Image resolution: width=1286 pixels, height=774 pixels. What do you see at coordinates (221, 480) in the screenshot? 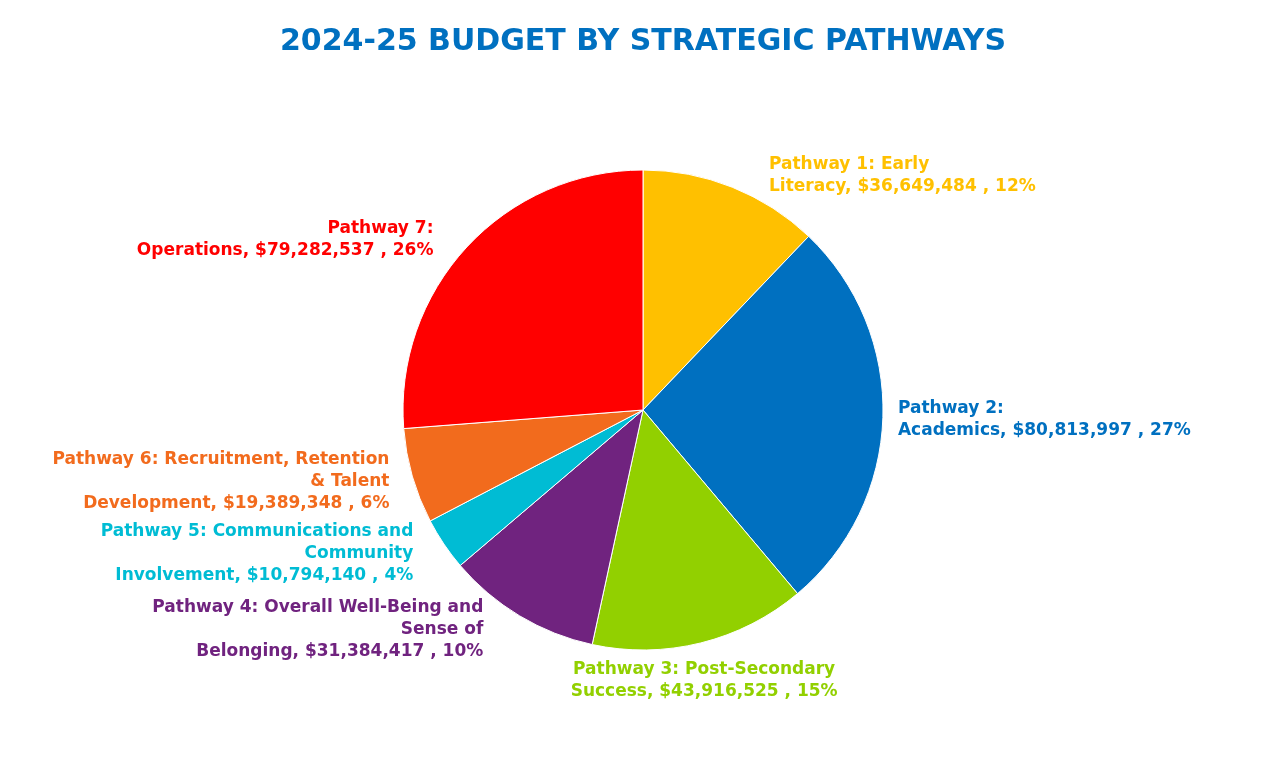
I see `slice-label: Pathway 6: Recruitment, Retention & Talent Development, $19,389,348 , 6%` at bounding box center [221, 480].